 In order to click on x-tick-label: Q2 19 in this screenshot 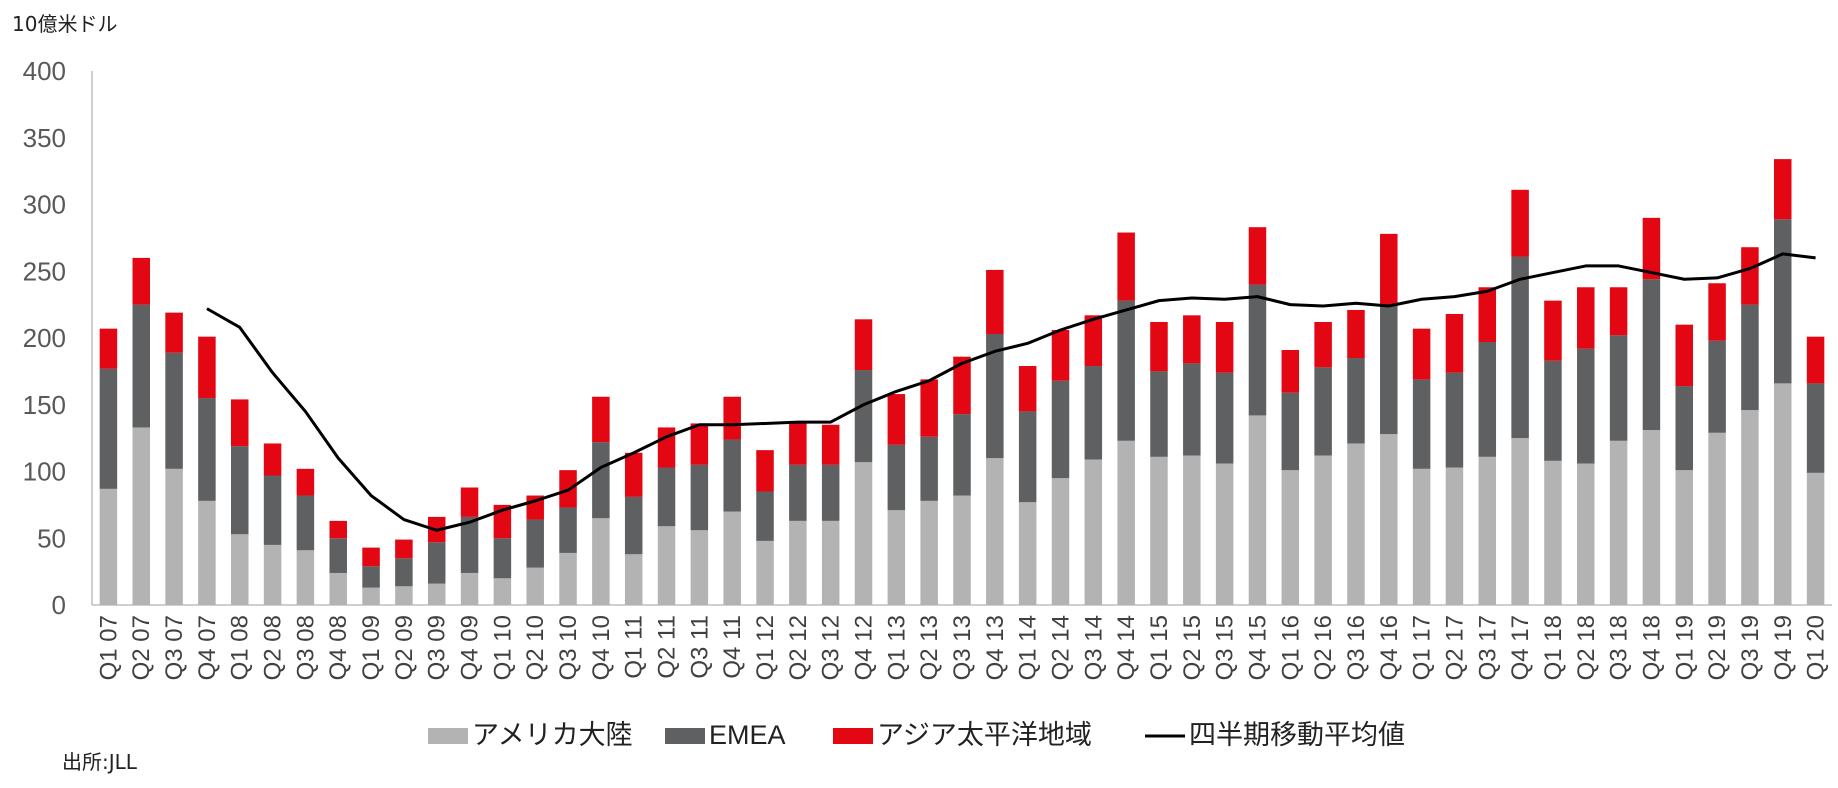, I will do `click(1717, 647)`.